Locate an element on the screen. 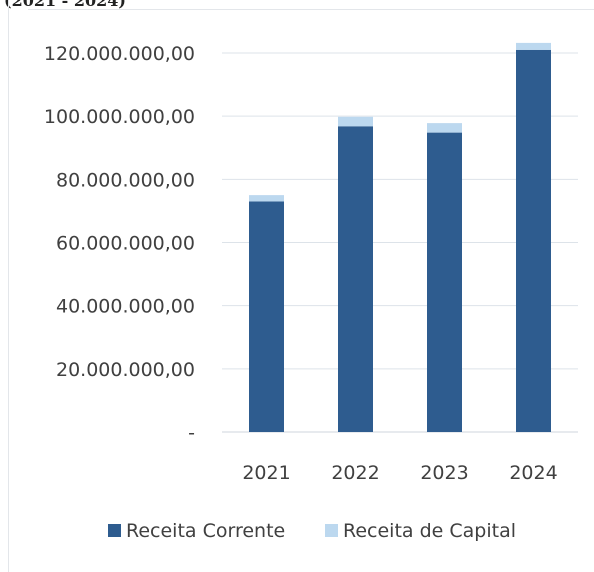  y-tick-label: 40.000.000,00 is located at coordinates (125, 307).